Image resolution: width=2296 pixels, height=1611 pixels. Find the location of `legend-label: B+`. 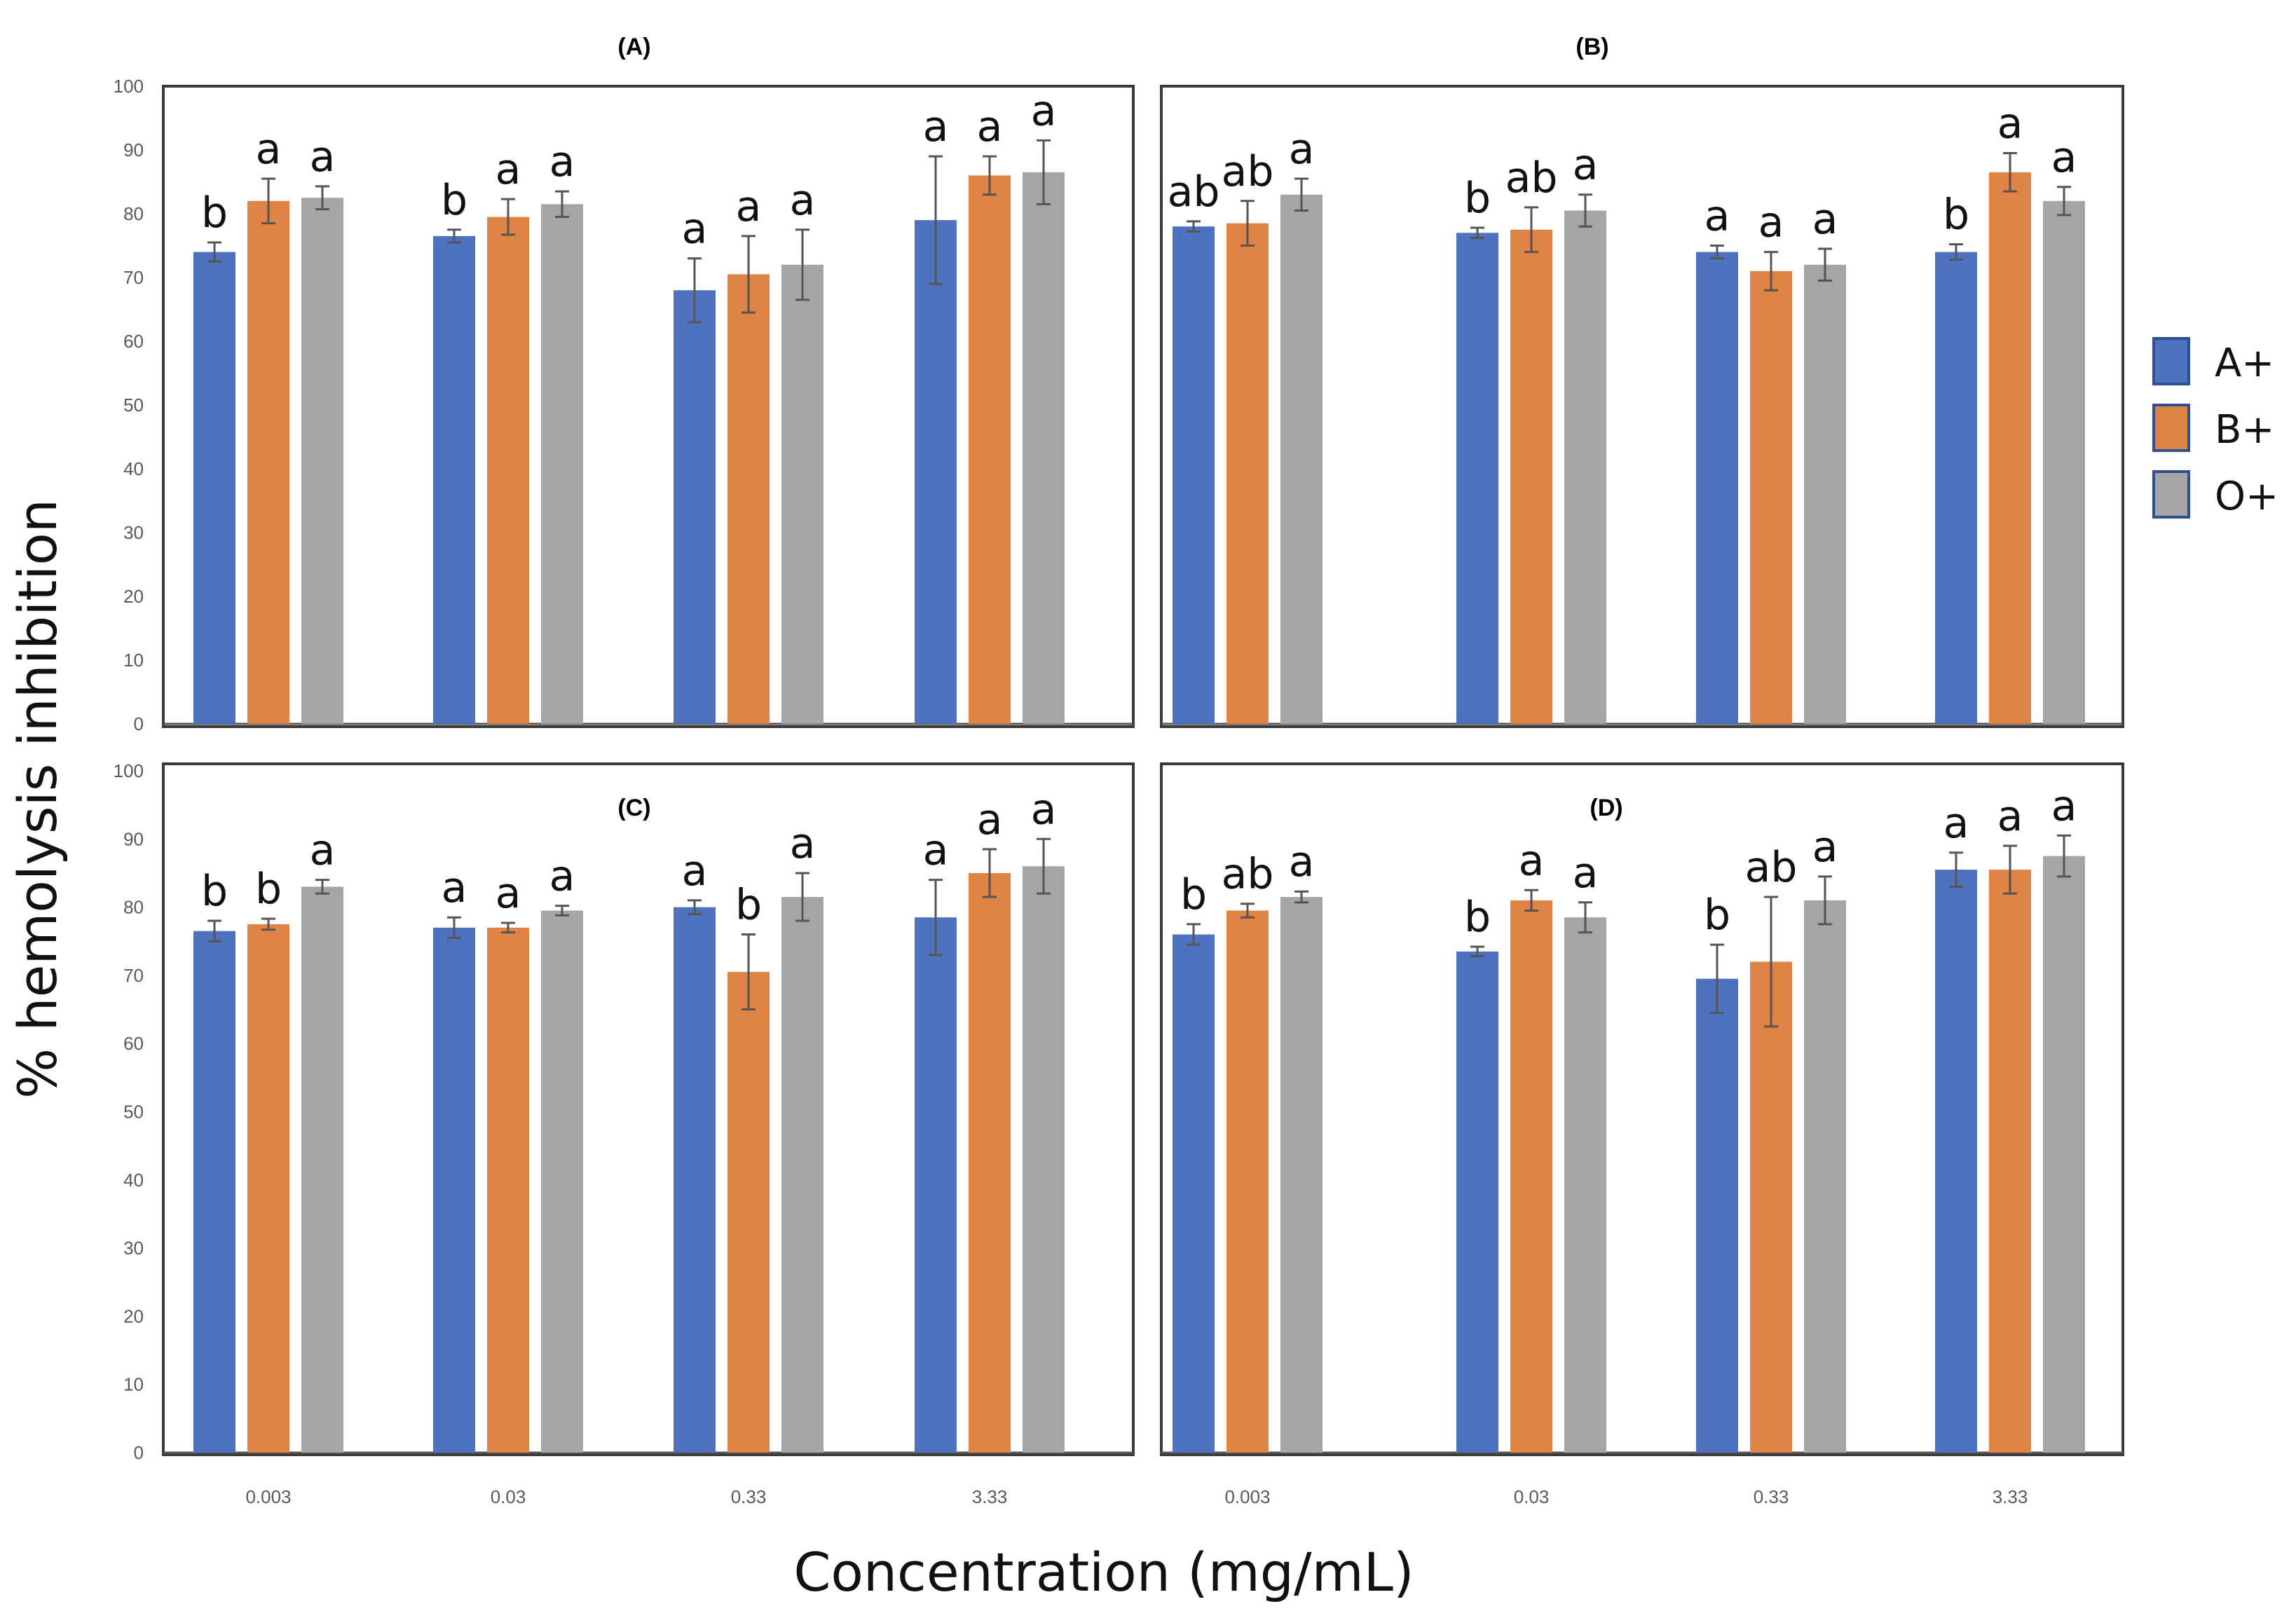

legend-label: B+ is located at coordinates (2244, 430).